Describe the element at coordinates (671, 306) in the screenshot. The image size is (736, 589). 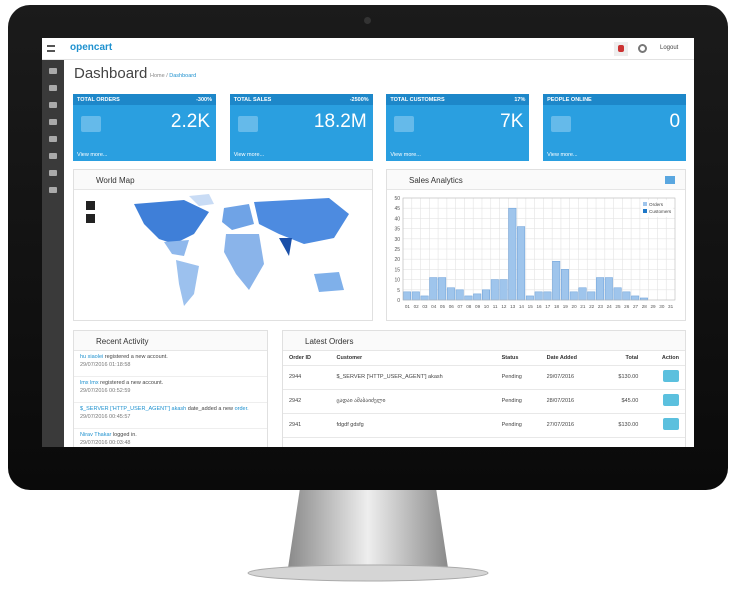
I see `x-tick-label: 31` at that location.